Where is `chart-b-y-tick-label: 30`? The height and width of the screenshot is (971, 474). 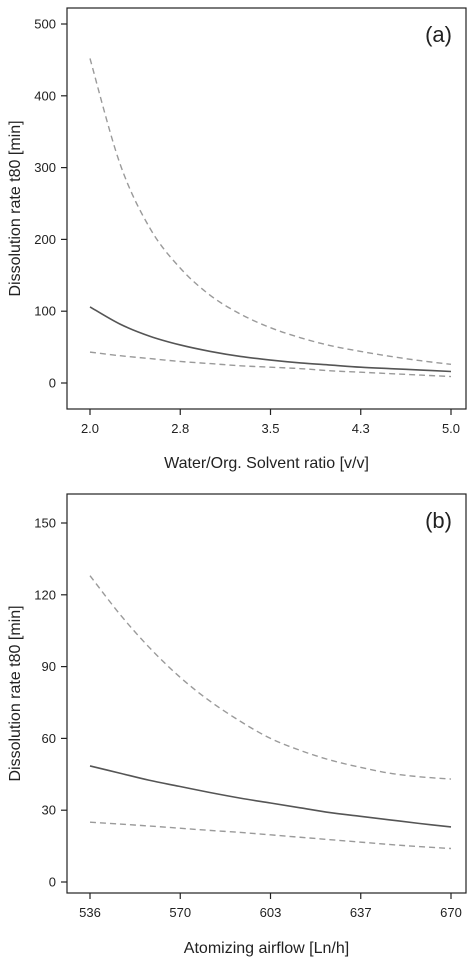 chart-b-y-tick-label: 30 is located at coordinates (49, 810).